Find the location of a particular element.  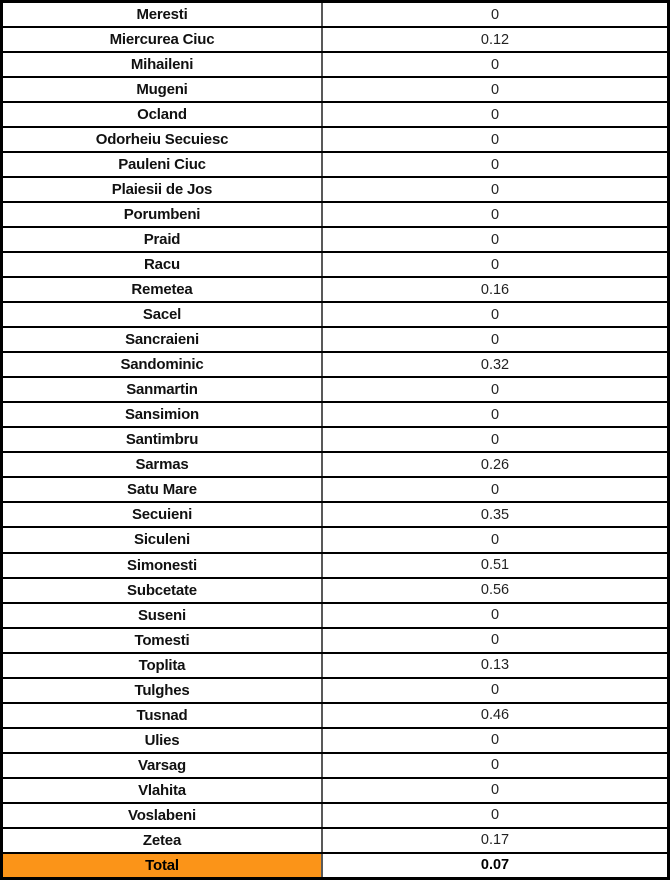

table-row: Secuieni 0.35 is located at coordinates (335, 515).